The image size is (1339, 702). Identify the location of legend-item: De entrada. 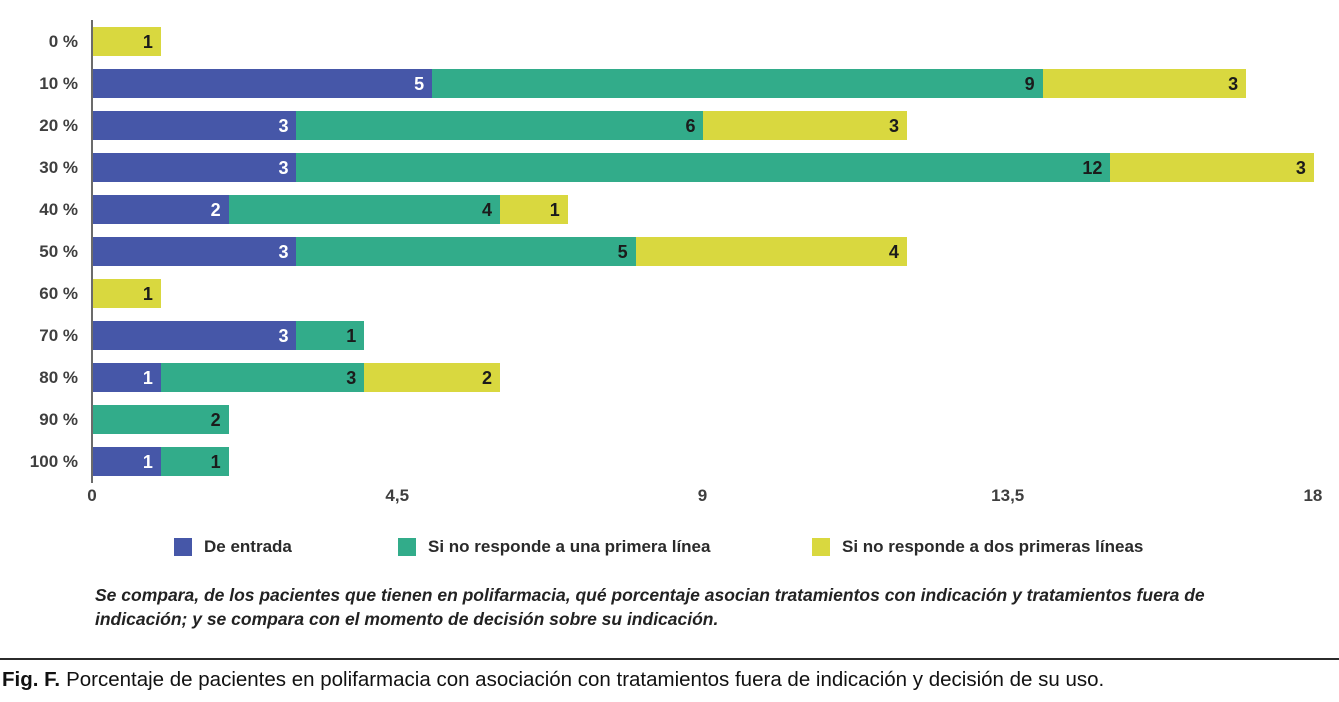
(233, 547).